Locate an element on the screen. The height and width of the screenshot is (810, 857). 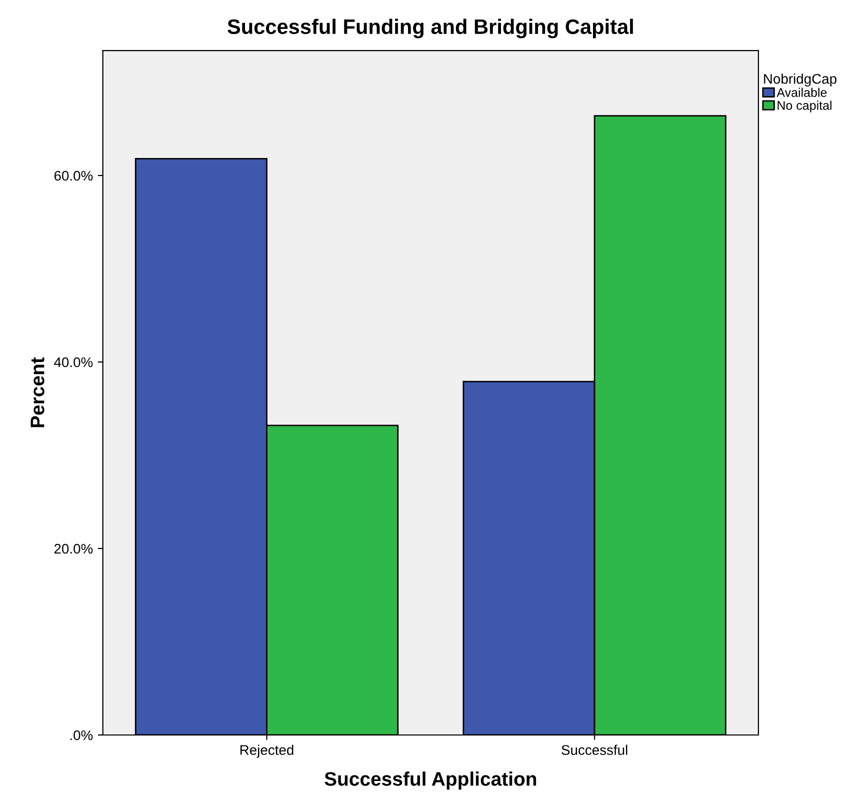
x-tick-label: Rejected is located at coordinates (267, 751).